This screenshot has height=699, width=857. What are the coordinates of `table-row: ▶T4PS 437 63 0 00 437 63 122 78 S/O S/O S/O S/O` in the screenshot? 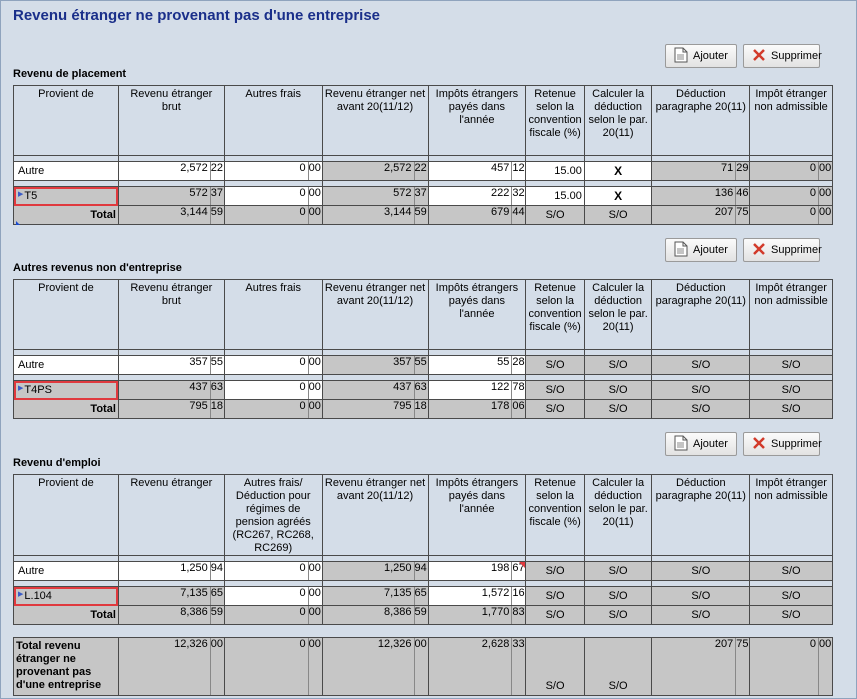 It's located at (423, 390).